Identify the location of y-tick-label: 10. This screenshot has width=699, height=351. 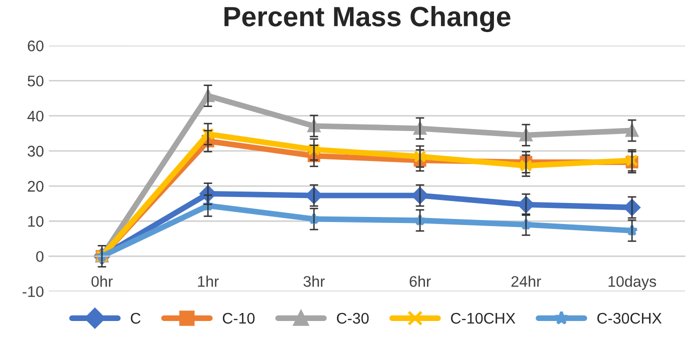
(36, 221).